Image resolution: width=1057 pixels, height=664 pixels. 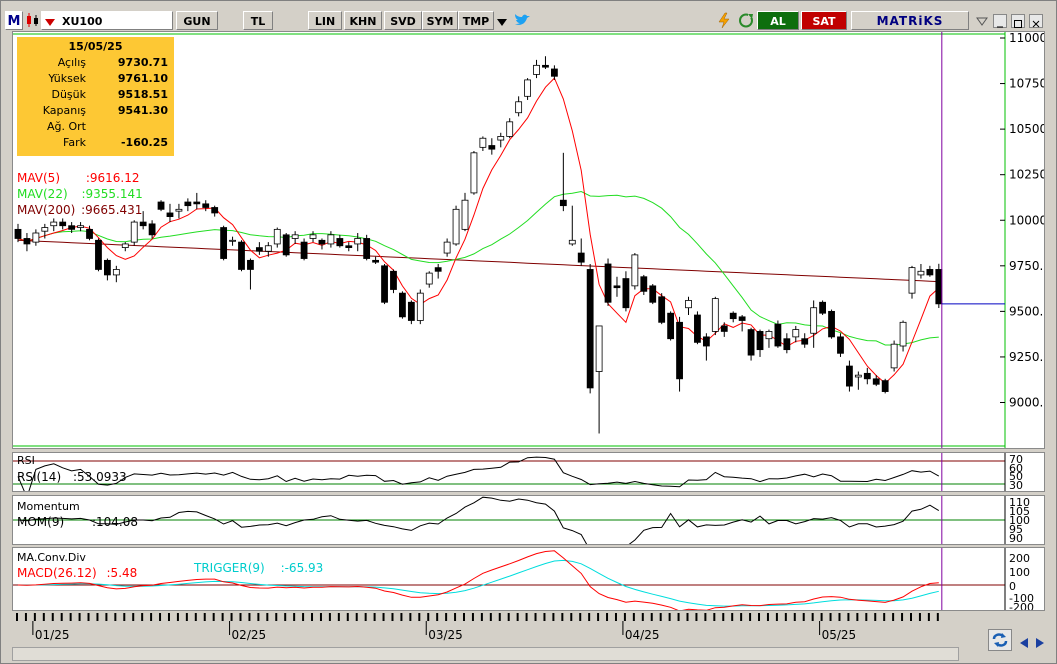 What do you see at coordinates (51, 557) in the screenshot?
I see `macd-title: MA.Conv.Div` at bounding box center [51, 557].